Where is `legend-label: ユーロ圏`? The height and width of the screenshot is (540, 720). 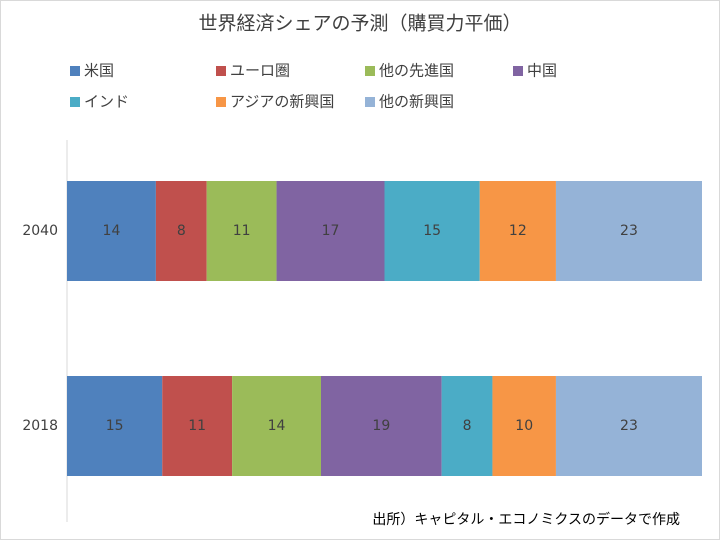 legend-label: ユーロ圏 is located at coordinates (260, 71).